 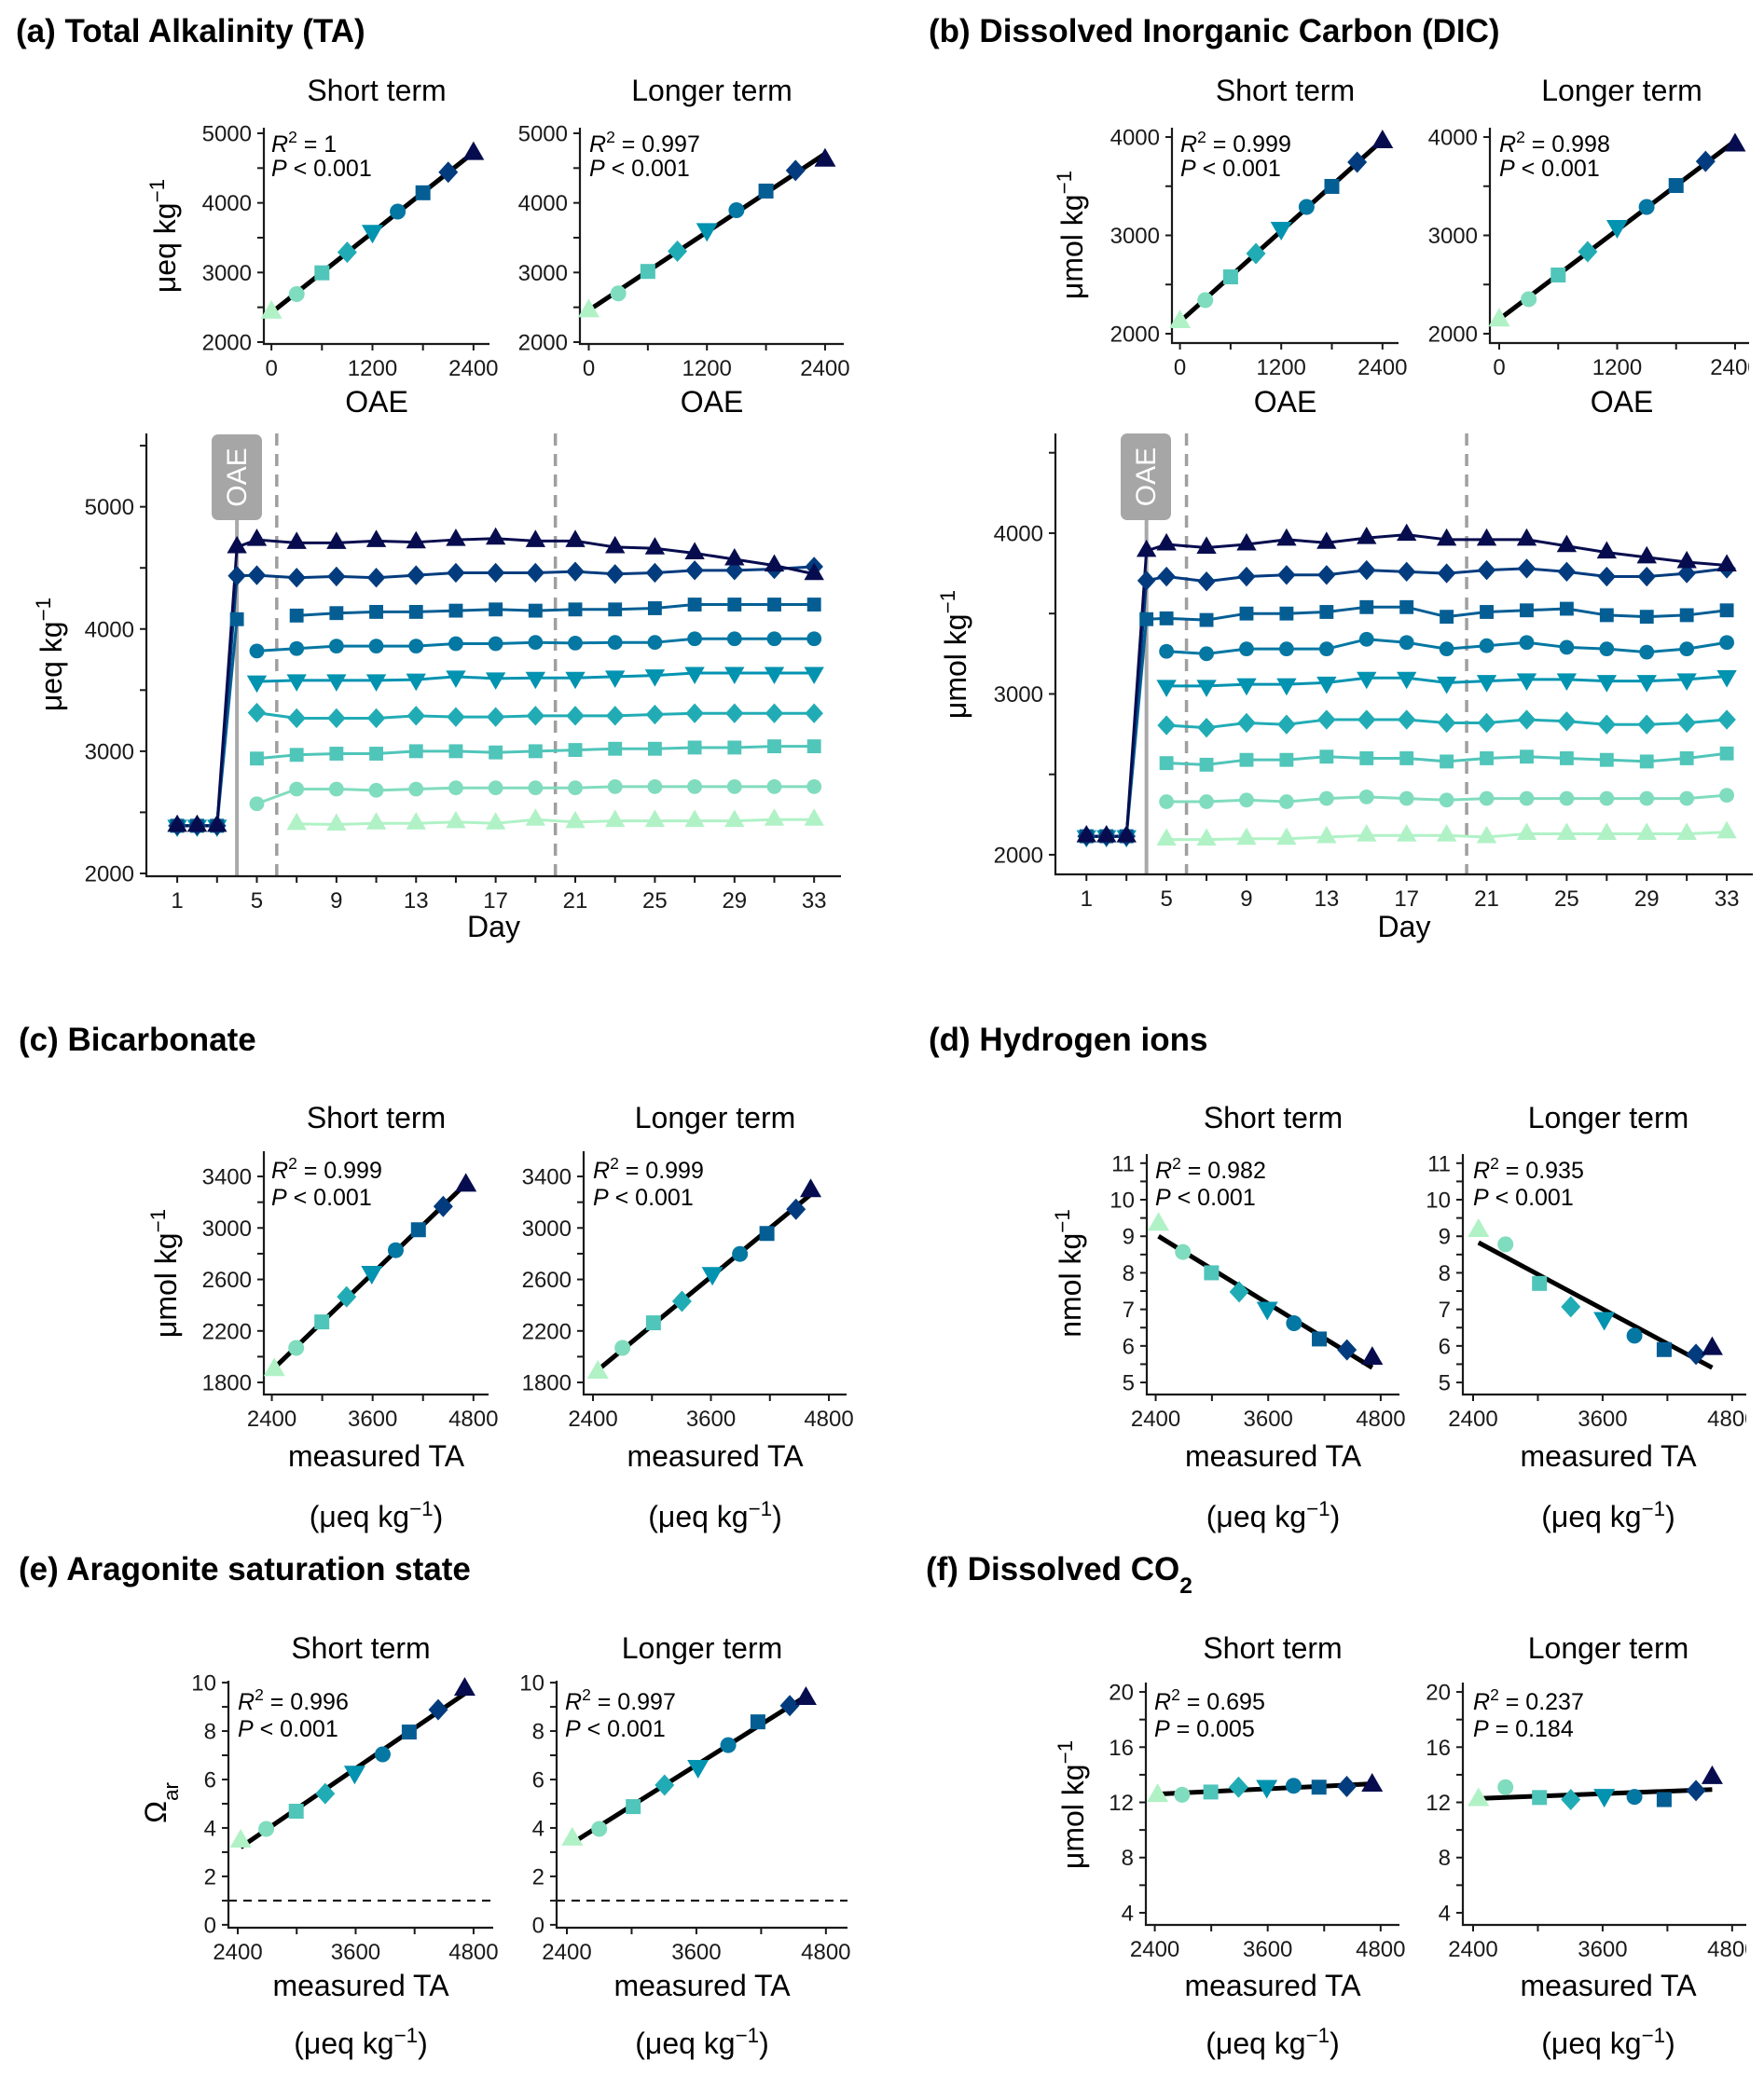 I want to click on y-tick-label: 20, so click(x=1121, y=1694).